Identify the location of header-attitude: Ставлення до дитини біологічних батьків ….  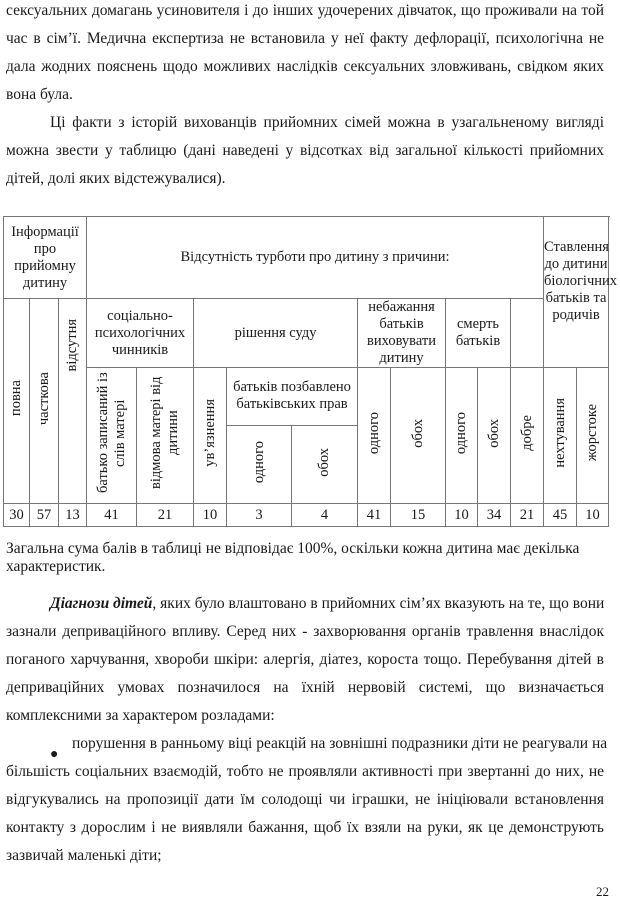
(580, 292).